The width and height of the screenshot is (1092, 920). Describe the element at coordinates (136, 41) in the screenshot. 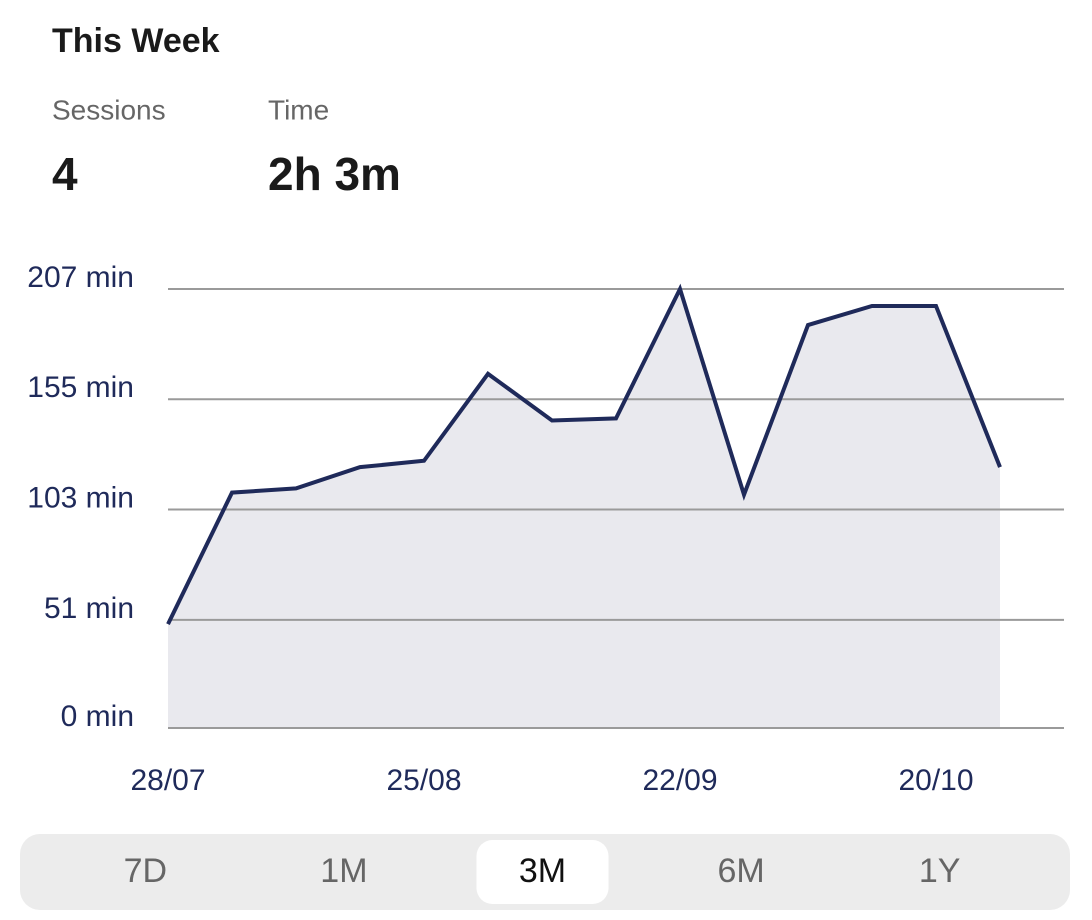

I see `title: This Week` at that location.